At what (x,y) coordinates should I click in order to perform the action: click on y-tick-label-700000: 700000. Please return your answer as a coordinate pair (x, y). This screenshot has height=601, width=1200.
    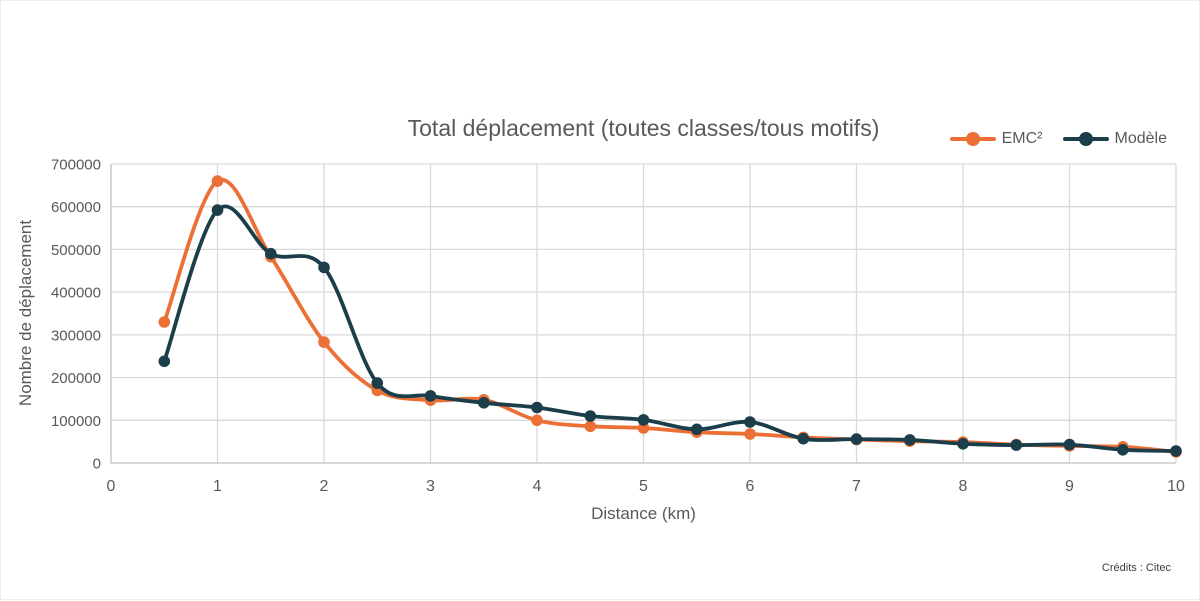
    Looking at the image, I should click on (76, 165).